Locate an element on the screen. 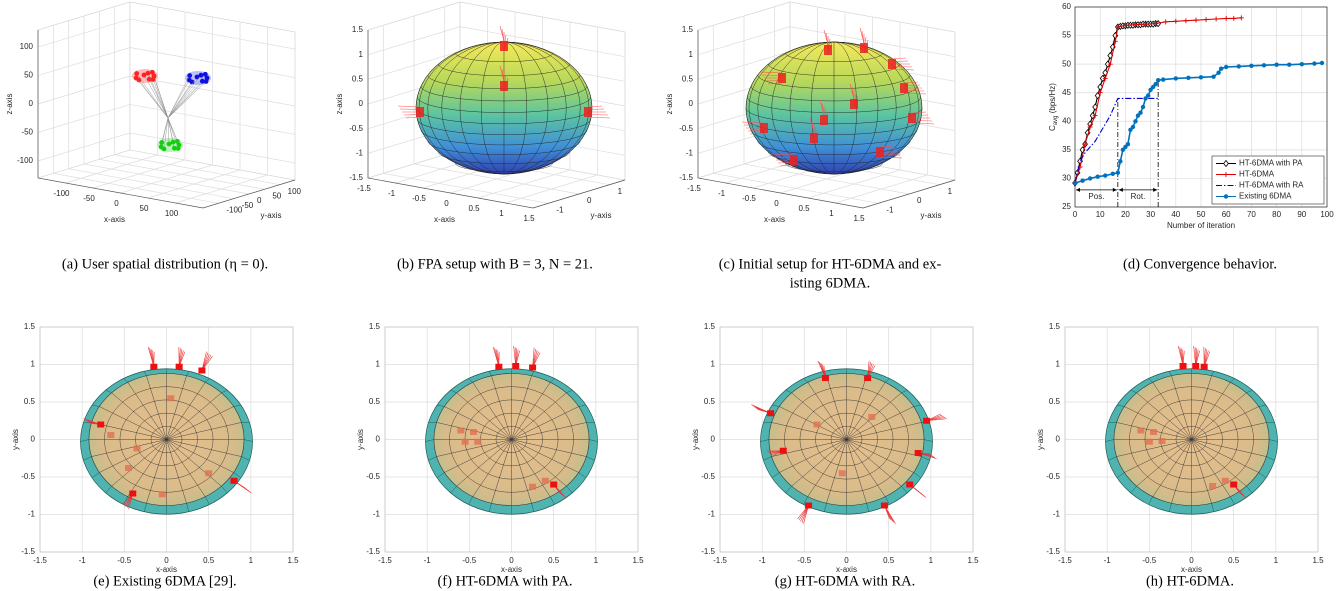 Image resolution: width=1343 pixels, height=591 pixels. x-tick-label: 1.5 is located at coordinates (1318, 560).